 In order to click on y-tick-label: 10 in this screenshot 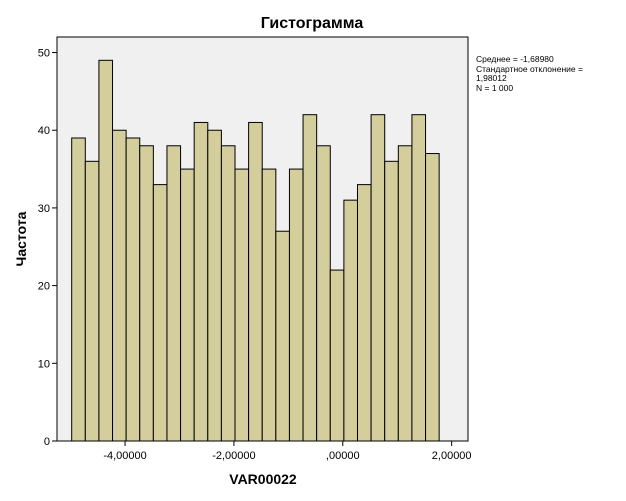, I will do `click(44, 364)`.